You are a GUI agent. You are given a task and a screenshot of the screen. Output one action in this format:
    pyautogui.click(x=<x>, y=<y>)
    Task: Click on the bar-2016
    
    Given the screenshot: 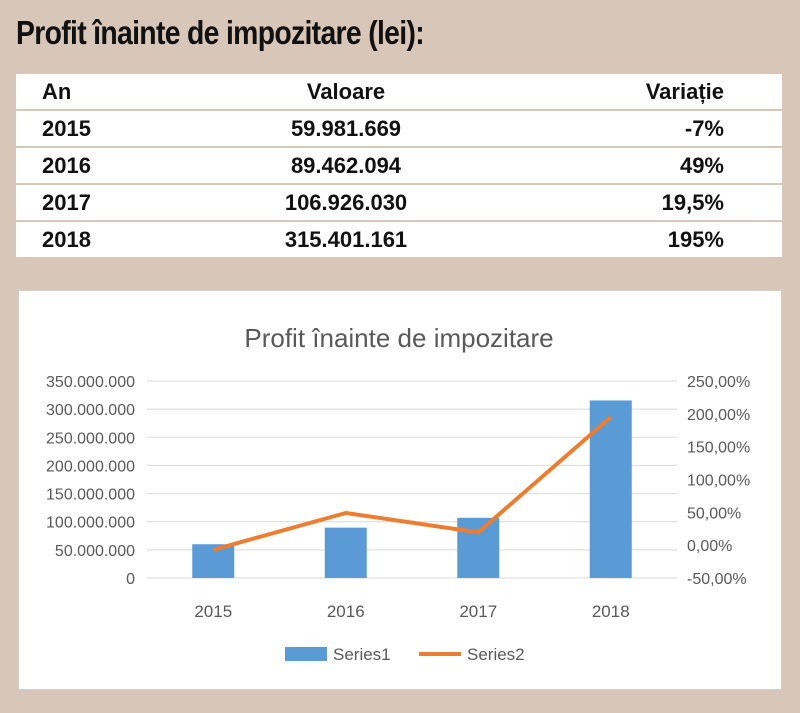 What is the action you would take?
    pyautogui.click(x=345, y=552)
    